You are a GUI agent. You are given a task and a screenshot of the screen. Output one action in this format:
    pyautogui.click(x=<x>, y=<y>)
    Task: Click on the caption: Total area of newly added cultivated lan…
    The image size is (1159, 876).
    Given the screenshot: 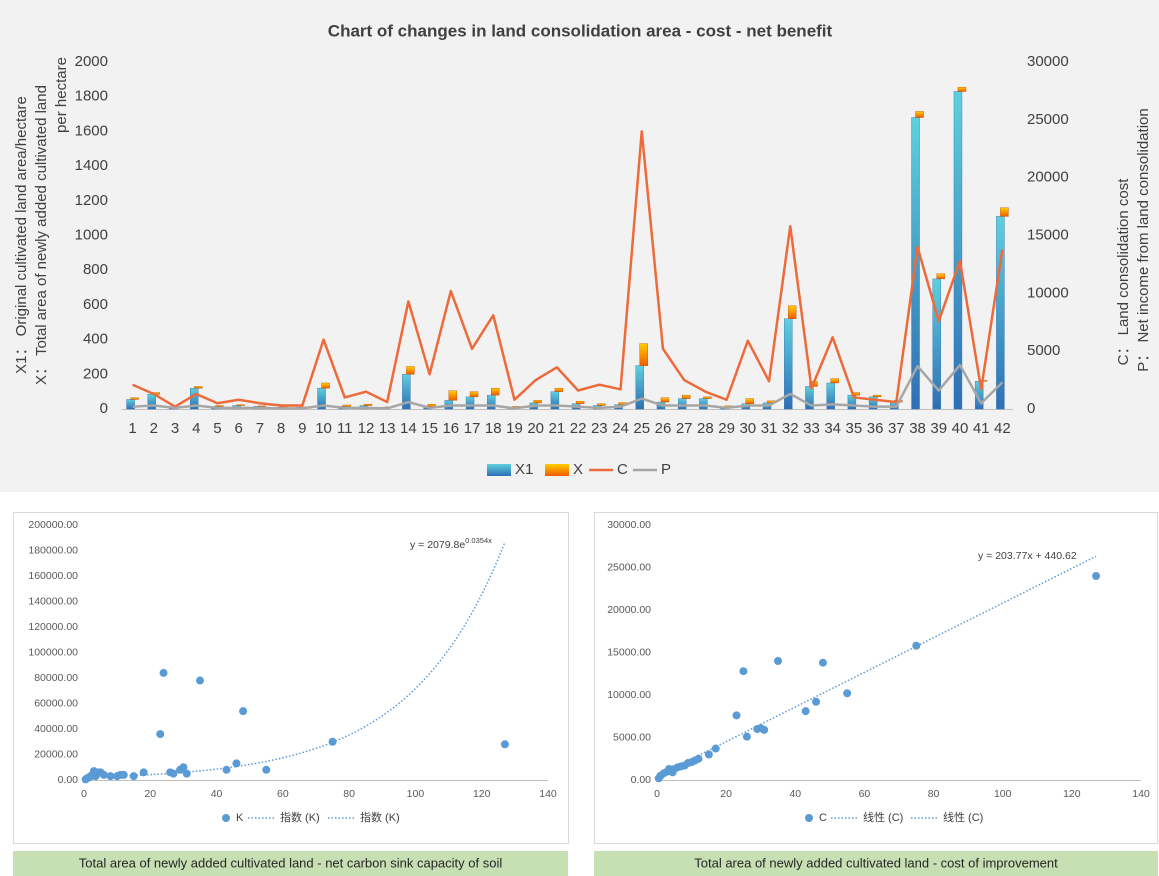 What is the action you would take?
    pyautogui.click(x=876, y=862)
    